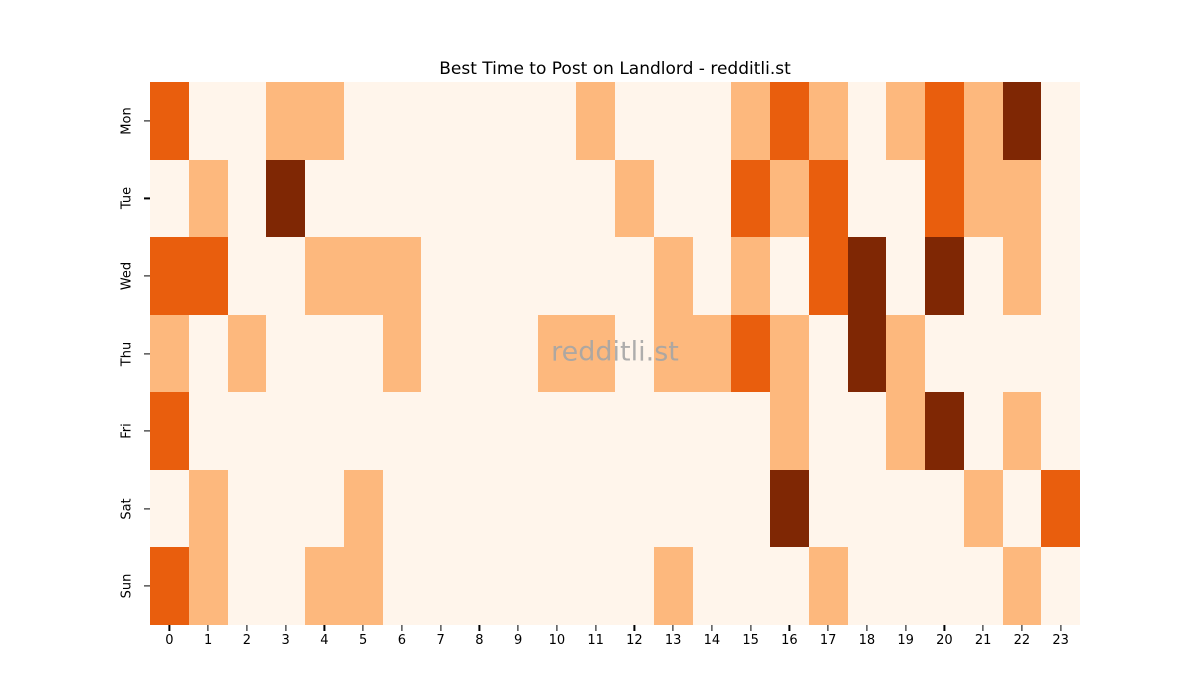 The image size is (1200, 700). I want to click on x-tick-label: 1, so click(208, 640).